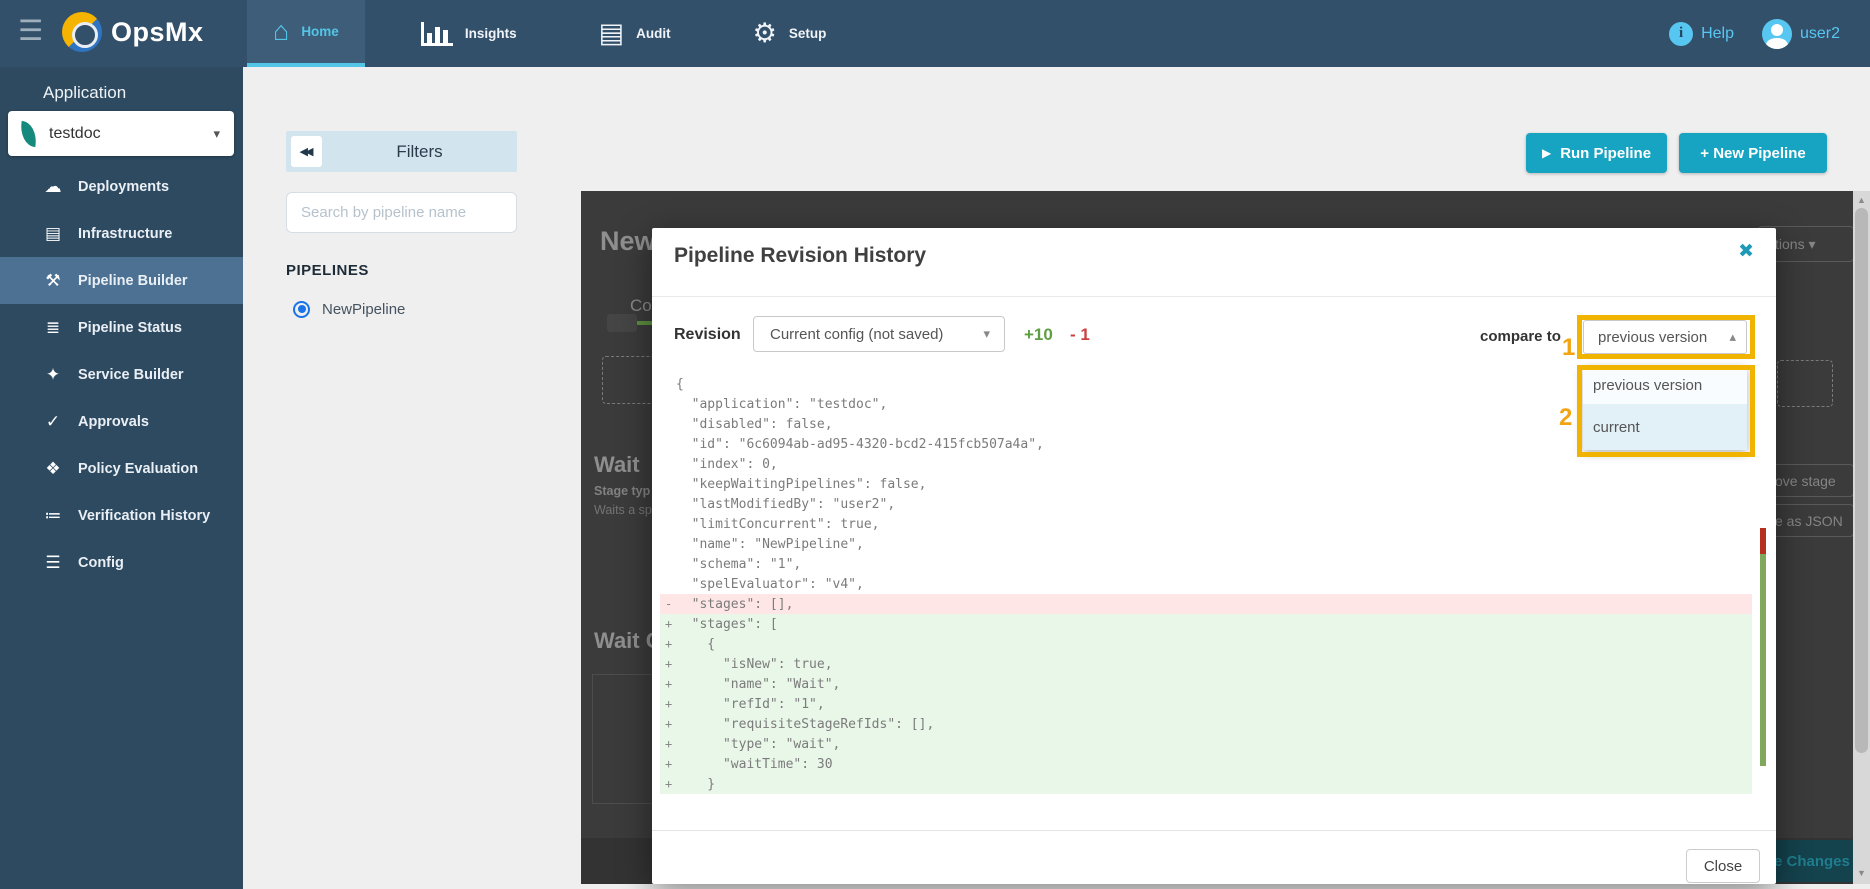 Image resolution: width=1870 pixels, height=889 pixels. I want to click on pipeline-list-item: NewPipeline, so click(349, 309).